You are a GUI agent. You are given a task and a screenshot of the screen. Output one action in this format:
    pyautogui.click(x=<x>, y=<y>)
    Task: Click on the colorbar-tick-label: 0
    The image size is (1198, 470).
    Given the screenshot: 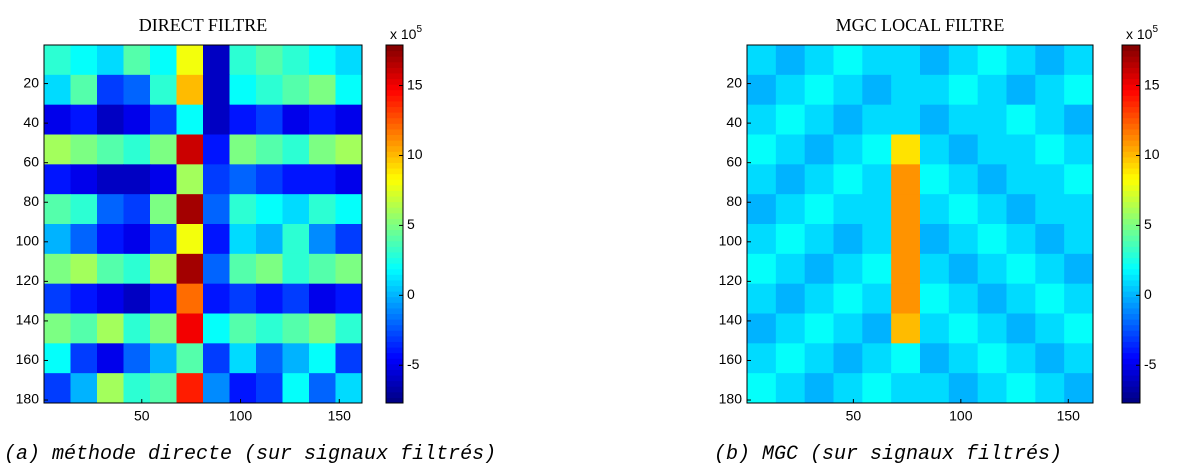 What is the action you would take?
    pyautogui.click(x=411, y=294)
    